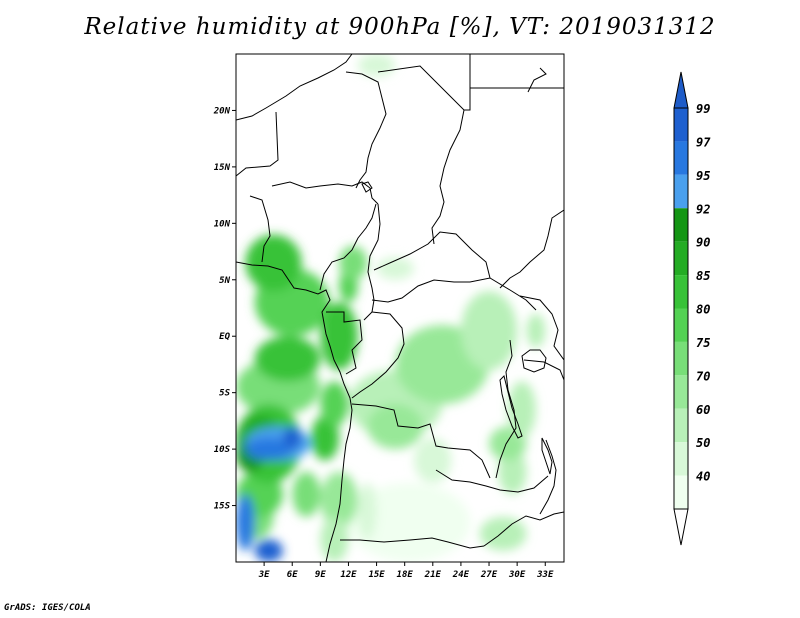 The image size is (800, 618). Describe the element at coordinates (47, 608) in the screenshot. I see `grads-credit: GrADS: IGES/COLA` at that location.